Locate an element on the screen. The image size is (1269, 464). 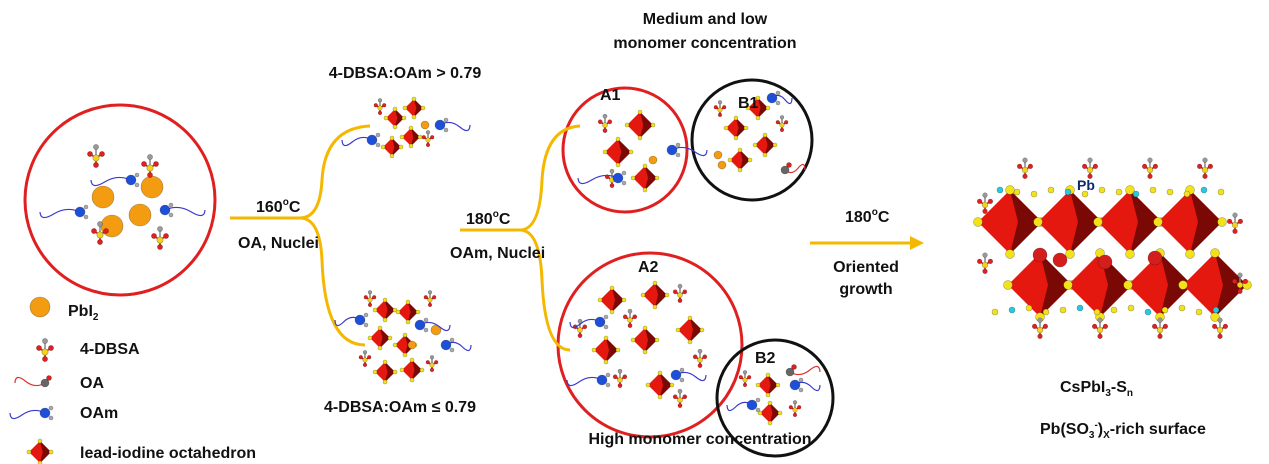
subscript: 3 is located at coordinates (1108, 393).